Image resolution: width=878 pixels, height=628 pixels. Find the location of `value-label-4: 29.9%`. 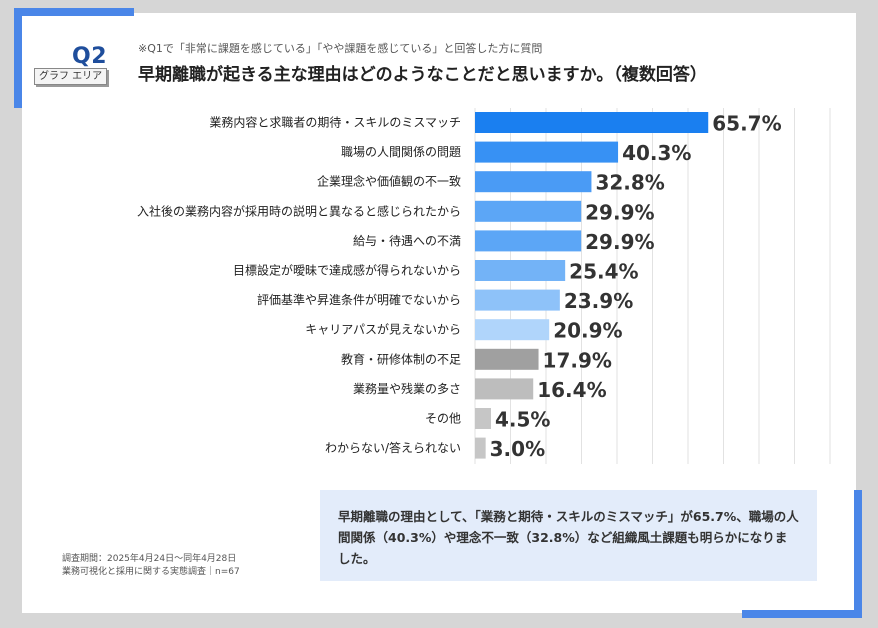

value-label-4: 29.9% is located at coordinates (619, 242).